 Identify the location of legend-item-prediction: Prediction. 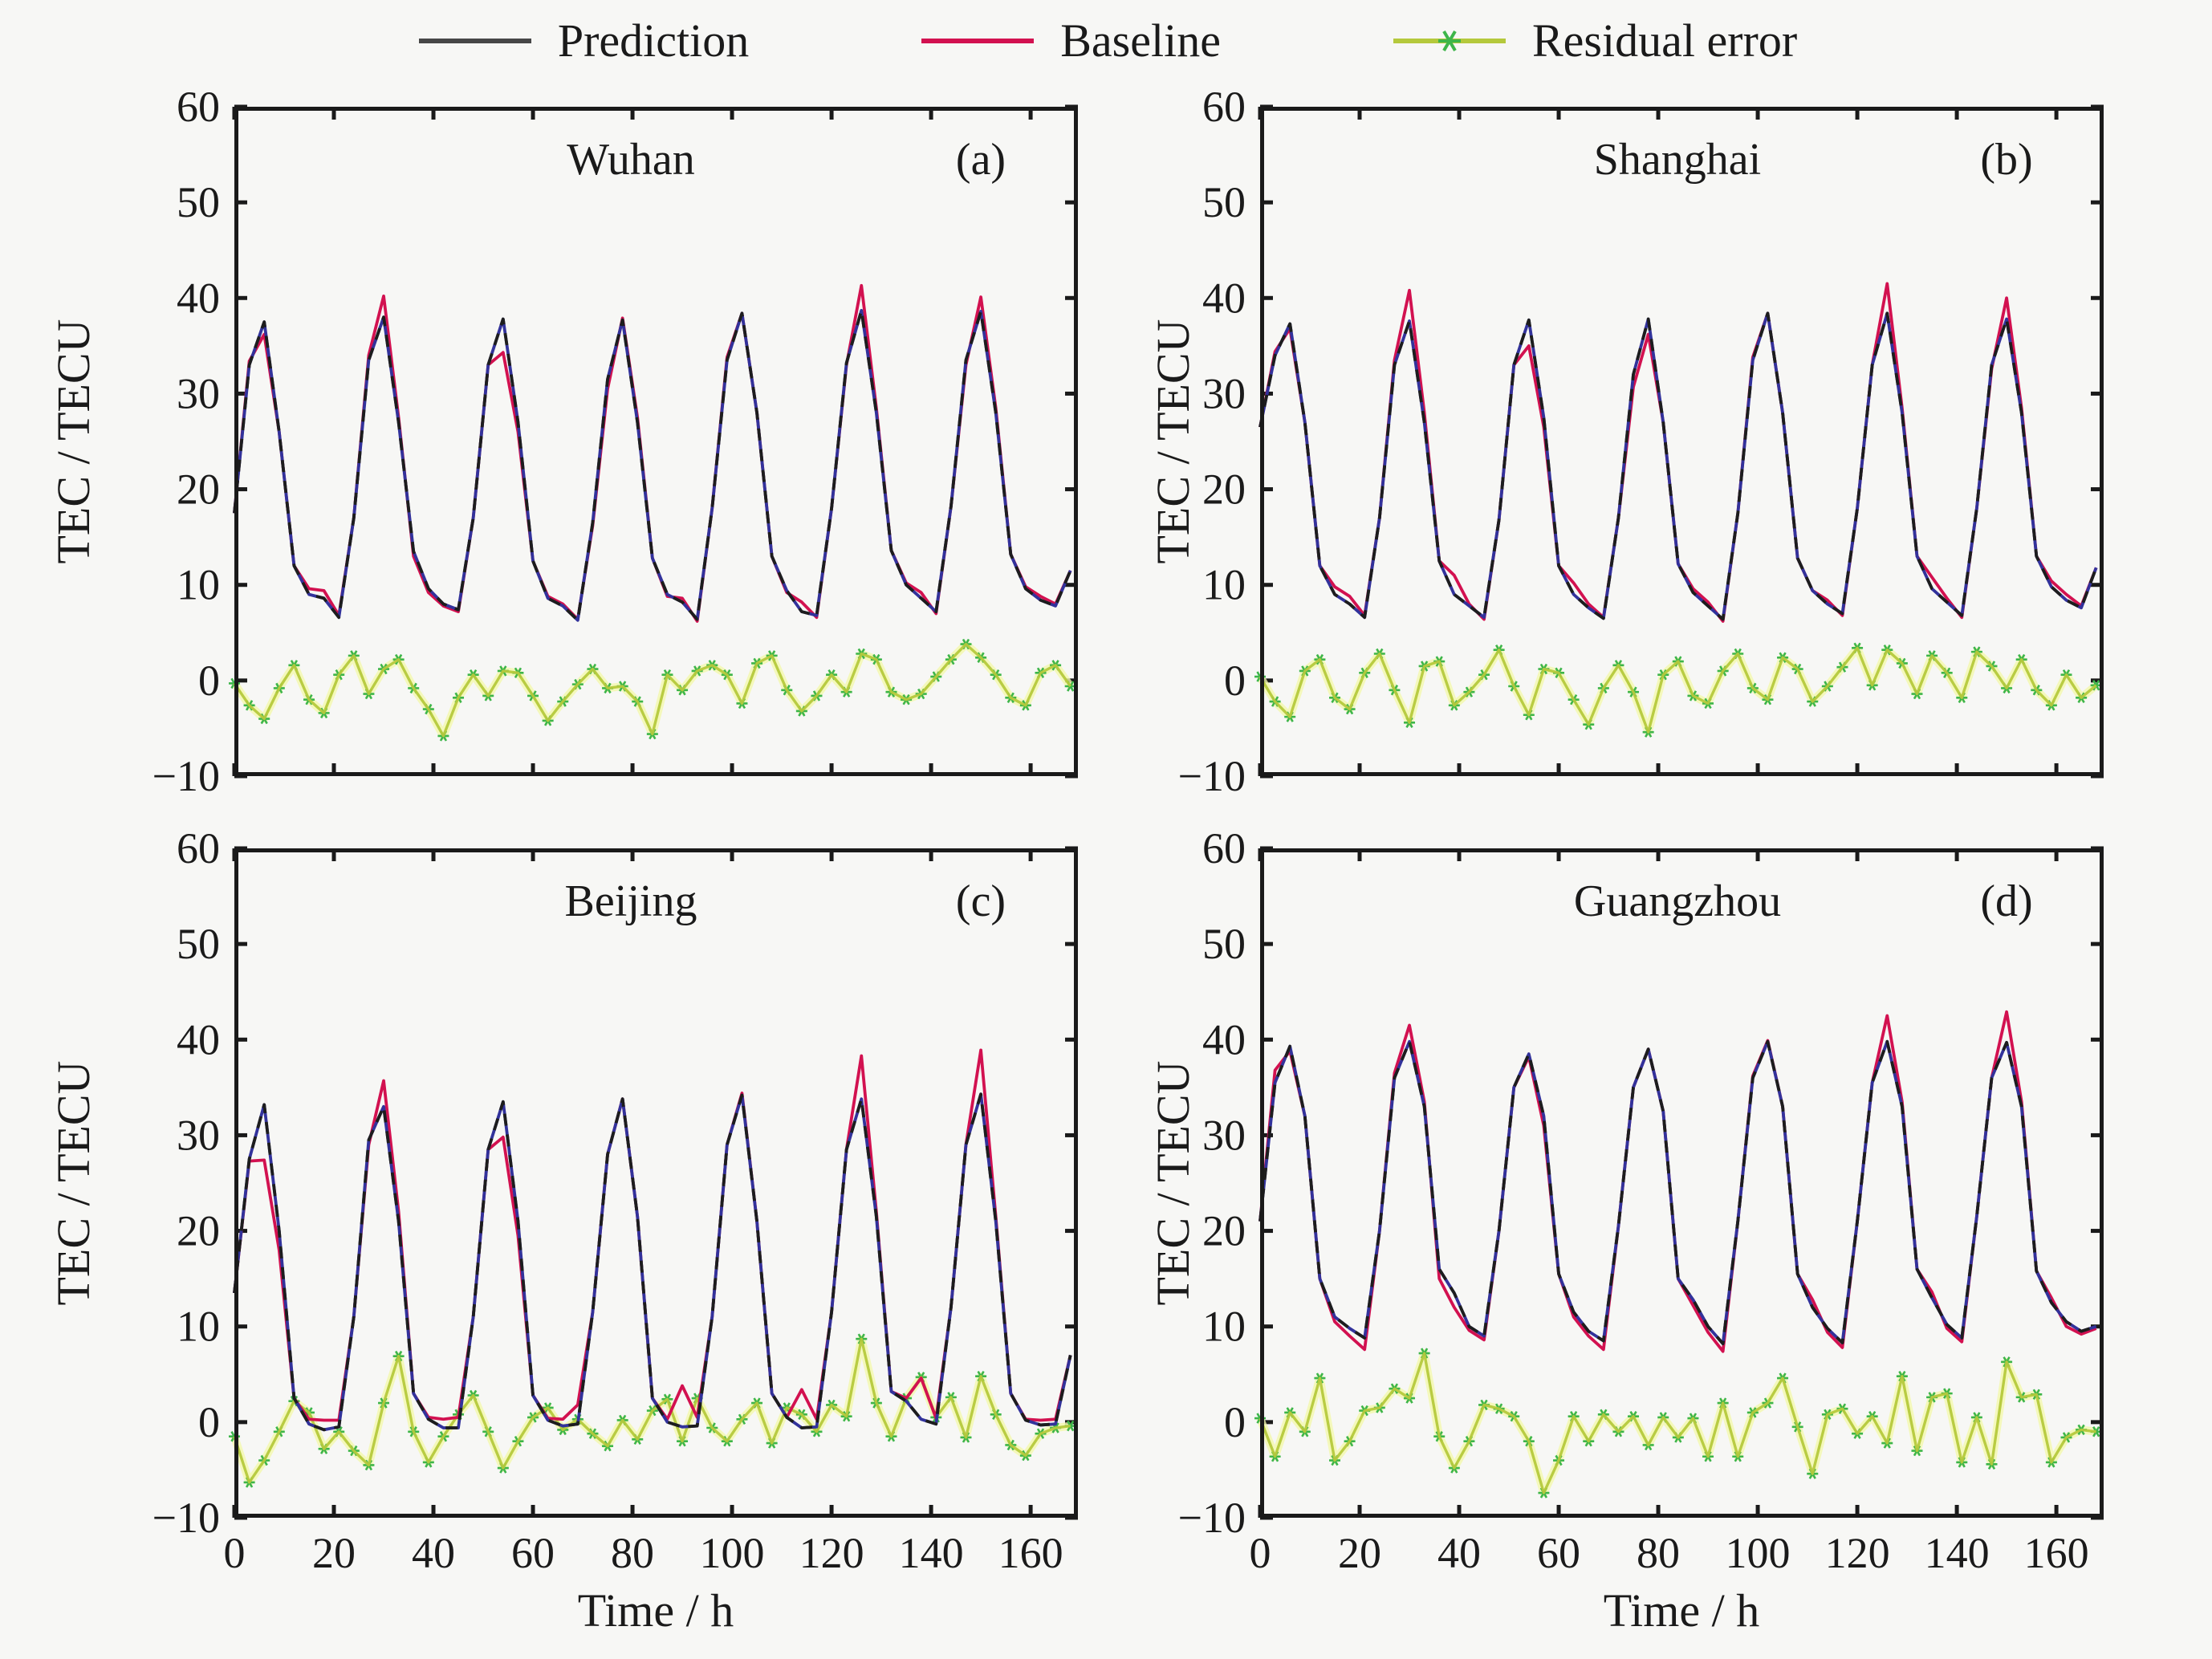
(582, 41).